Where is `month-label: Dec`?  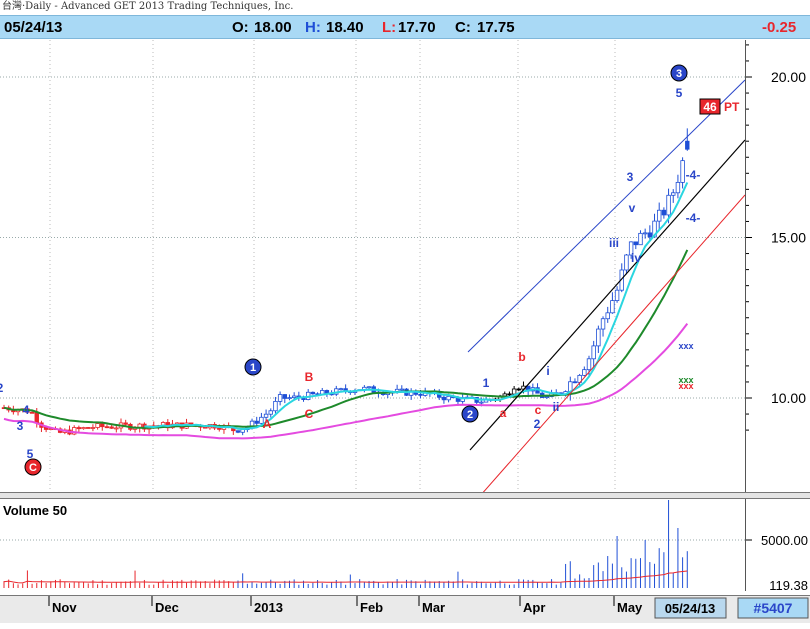 month-label: Dec is located at coordinates (167, 607).